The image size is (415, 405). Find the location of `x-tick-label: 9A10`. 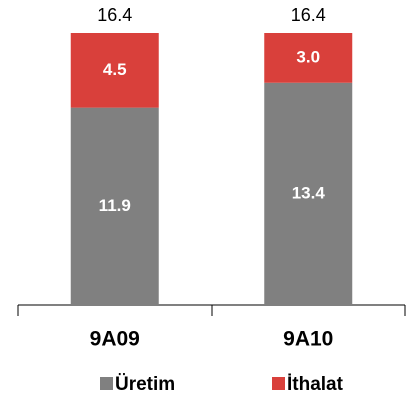

x-tick-label: 9A10 is located at coordinates (308, 339).